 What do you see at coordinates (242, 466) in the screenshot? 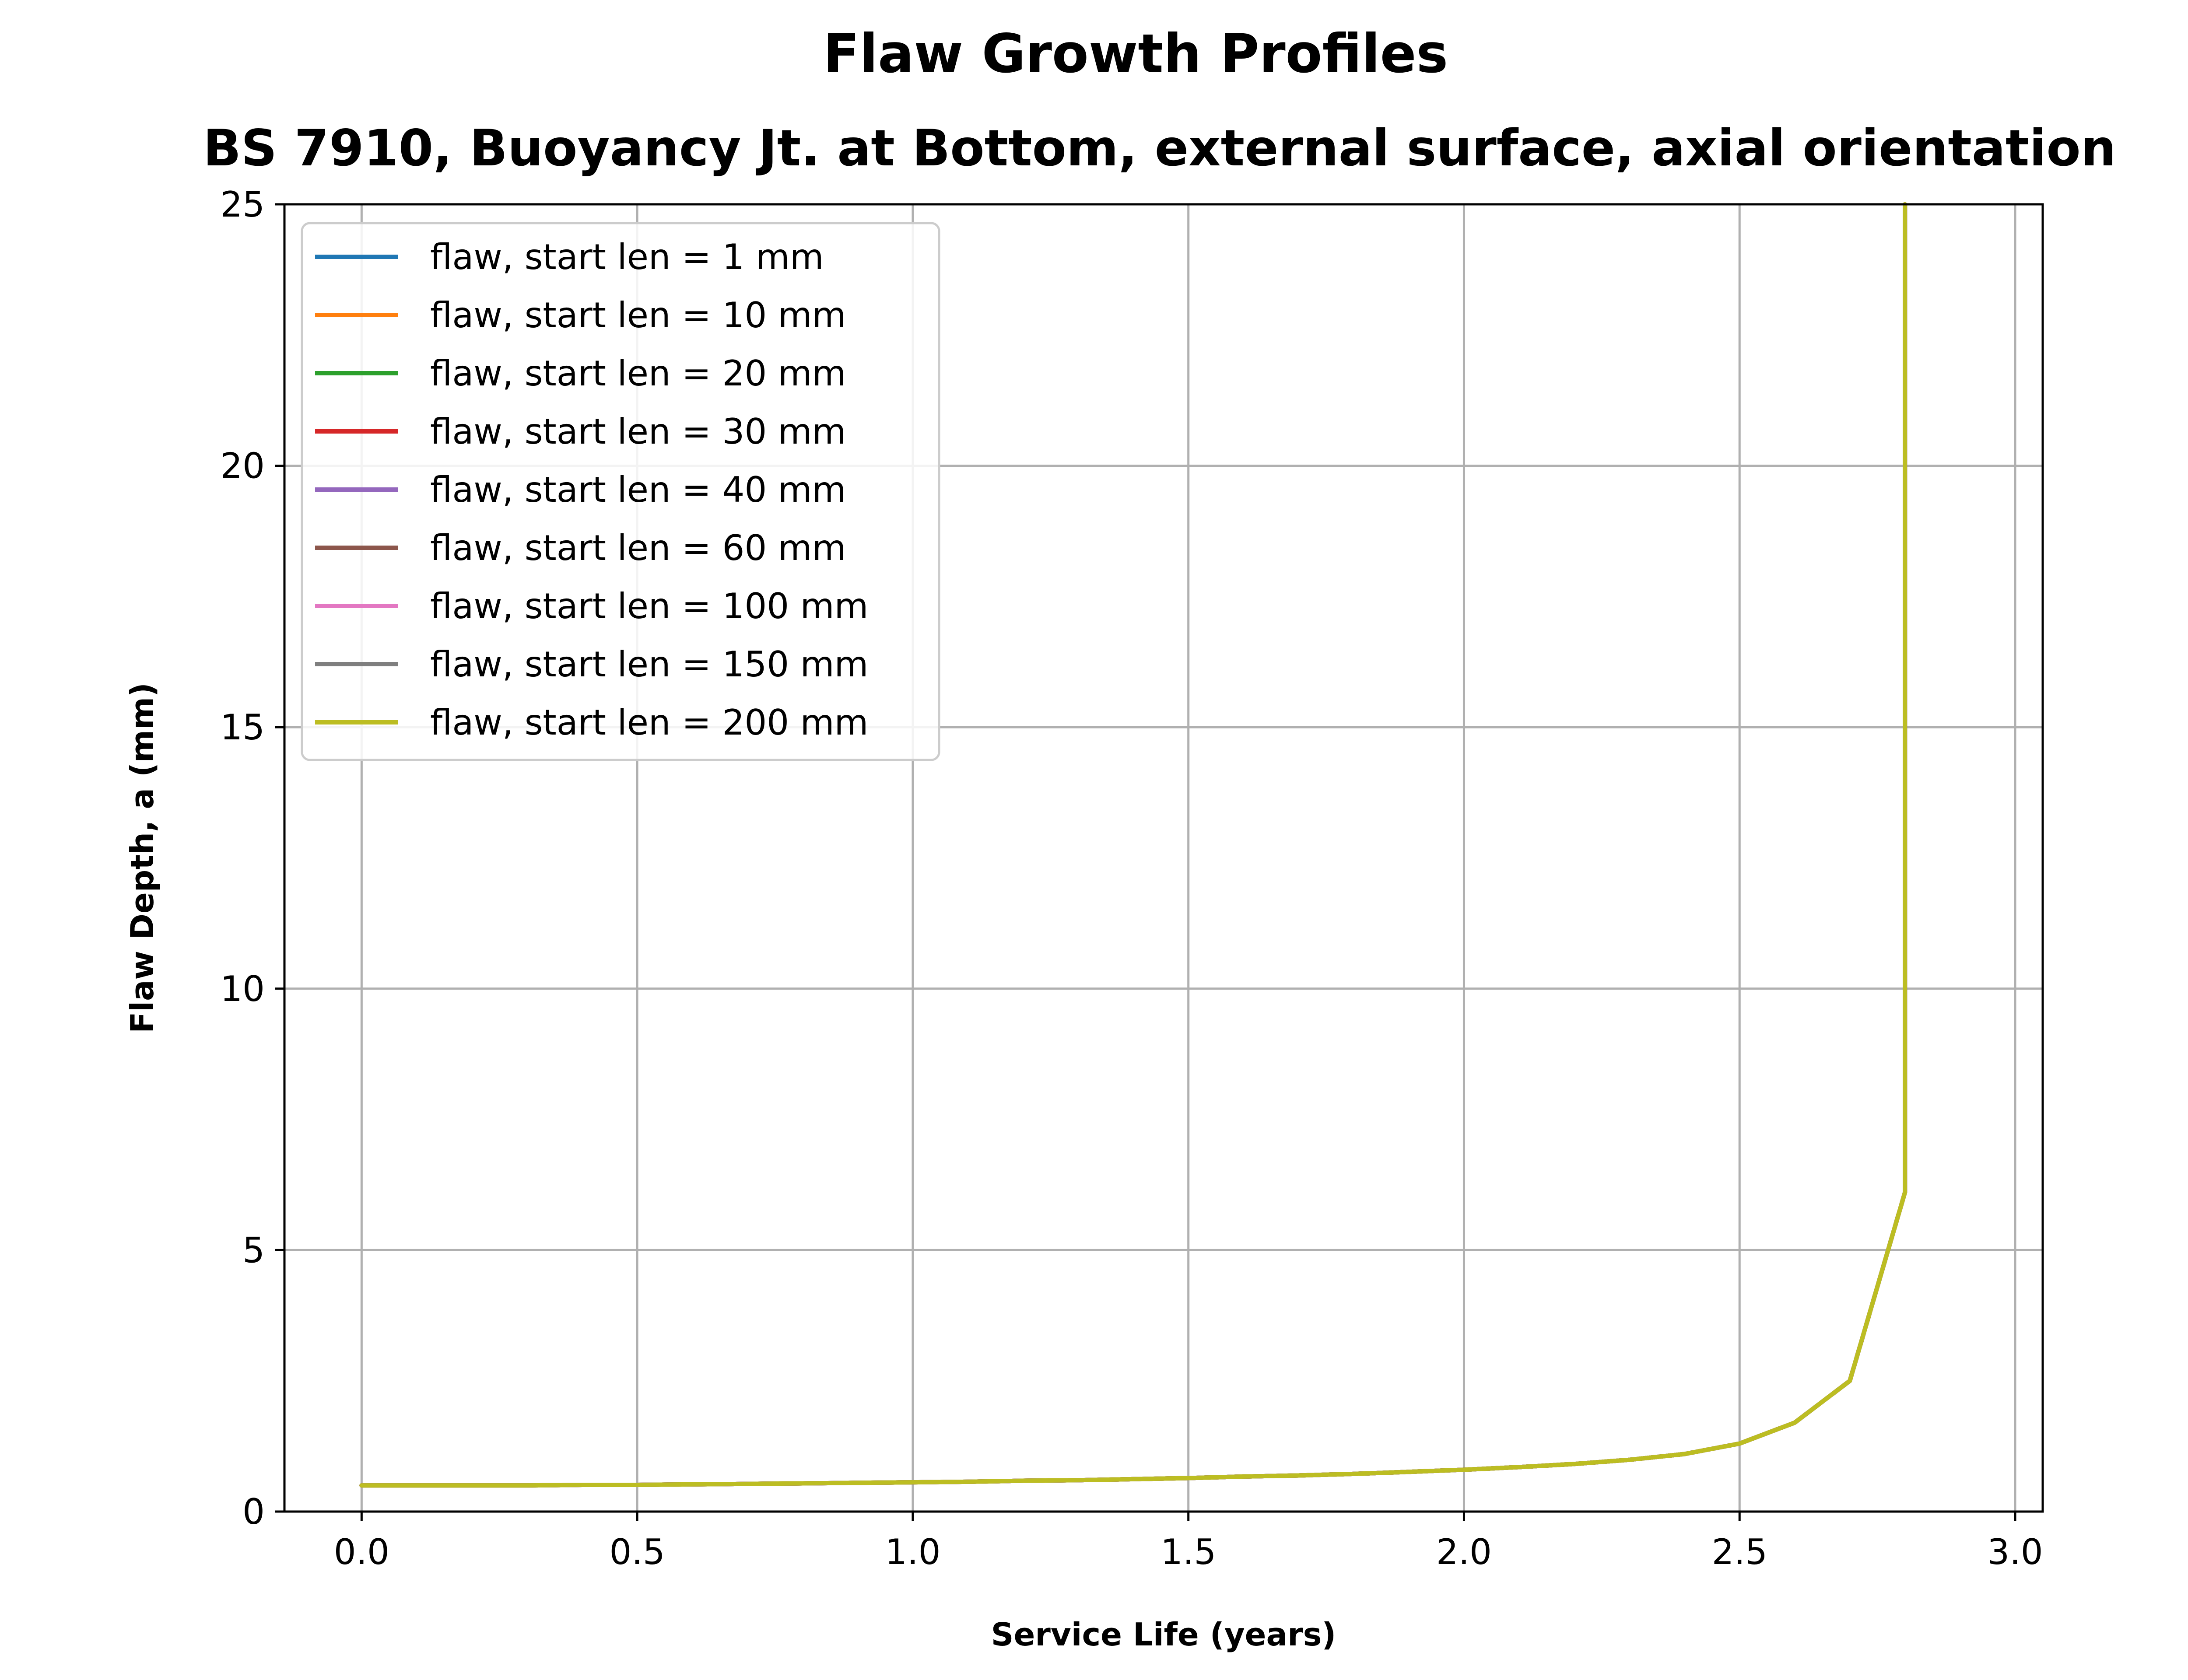
I see `y-tick-label: 20` at bounding box center [242, 466].